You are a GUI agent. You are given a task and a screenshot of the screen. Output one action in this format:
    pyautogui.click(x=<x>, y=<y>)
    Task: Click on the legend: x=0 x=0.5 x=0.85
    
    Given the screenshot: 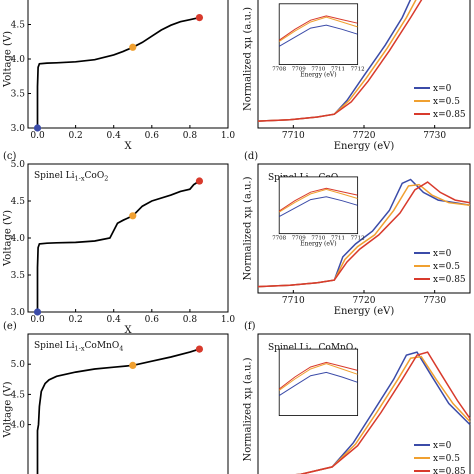 What is the action you would take?
    pyautogui.click(x=440, y=267)
    